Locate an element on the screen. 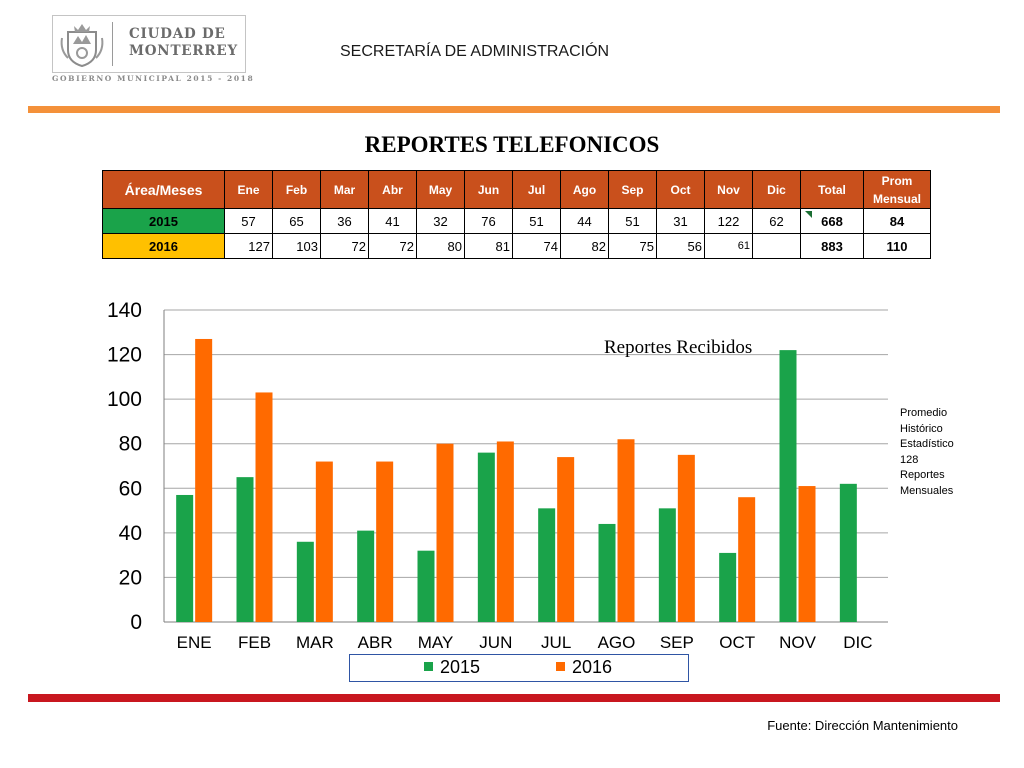  bar-2015-ene is located at coordinates (185, 558).